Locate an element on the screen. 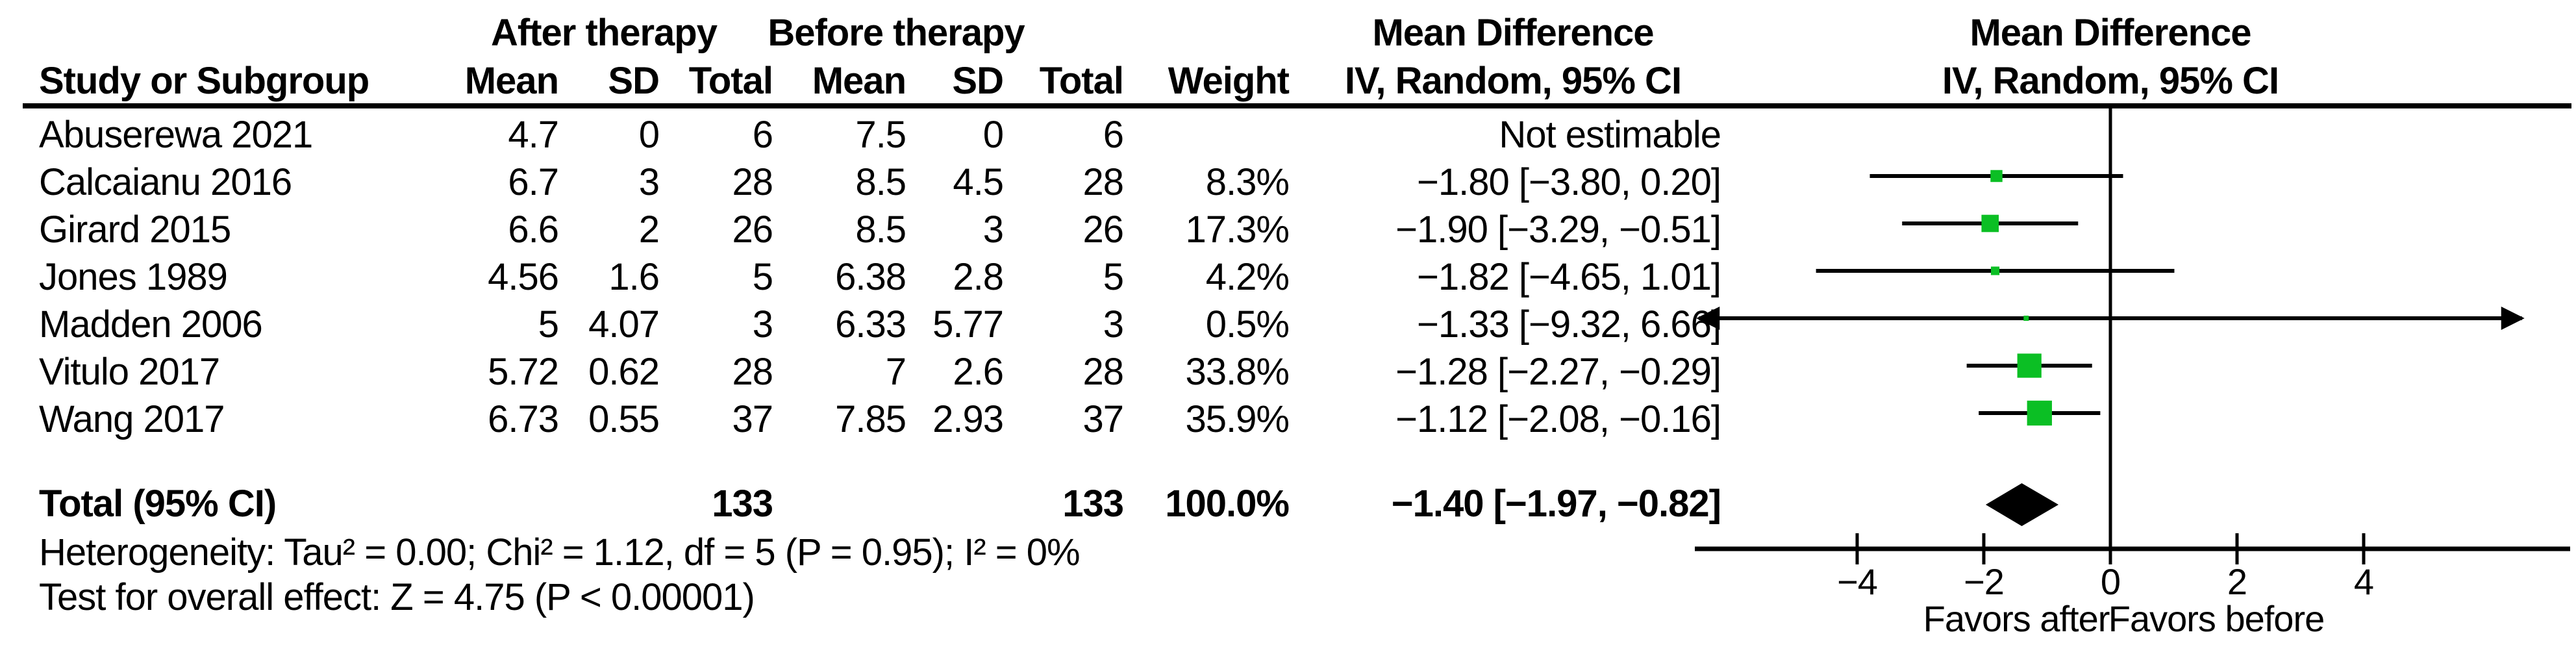 The image size is (2576, 656). cell-mean-after: 6.6 is located at coordinates (533, 229).